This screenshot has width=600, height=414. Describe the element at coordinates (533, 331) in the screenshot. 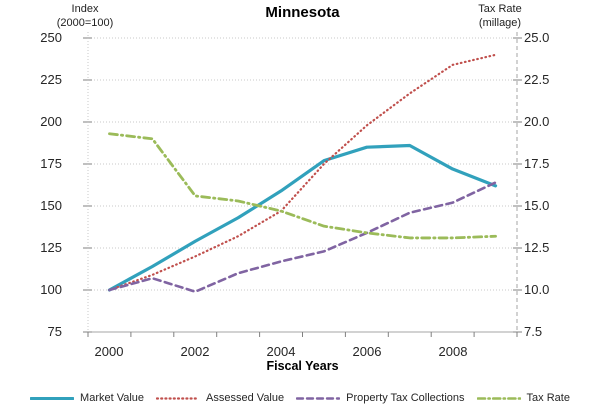

I see `right-axis-tick: 7.5` at that location.